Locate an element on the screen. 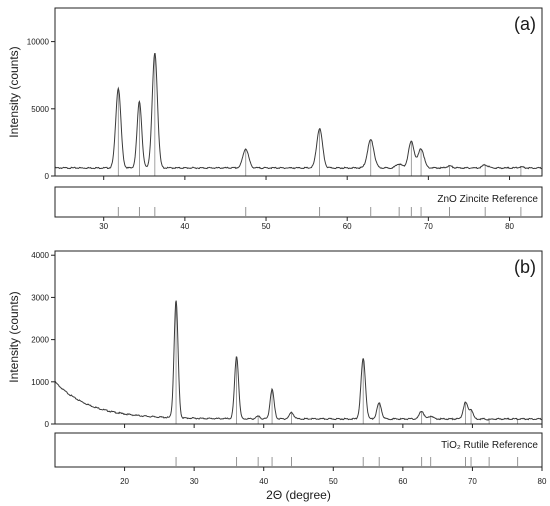  y-tick-label: 5000 is located at coordinates (40, 109).